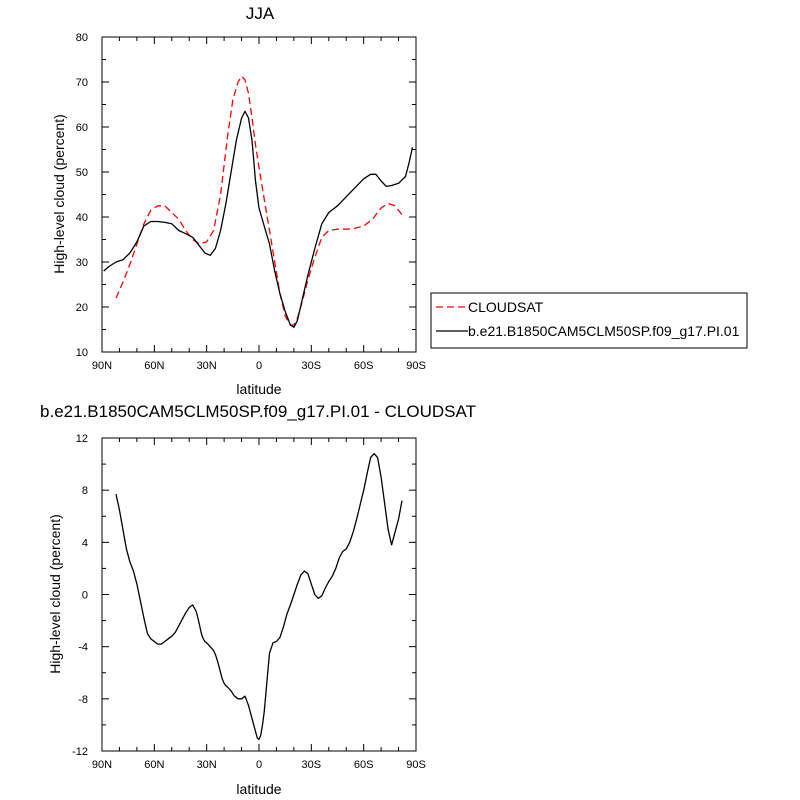 Image resolution: width=800 pixels, height=800 pixels. What do you see at coordinates (82, 38) in the screenshot?
I see `y-tick-label: 80` at bounding box center [82, 38].